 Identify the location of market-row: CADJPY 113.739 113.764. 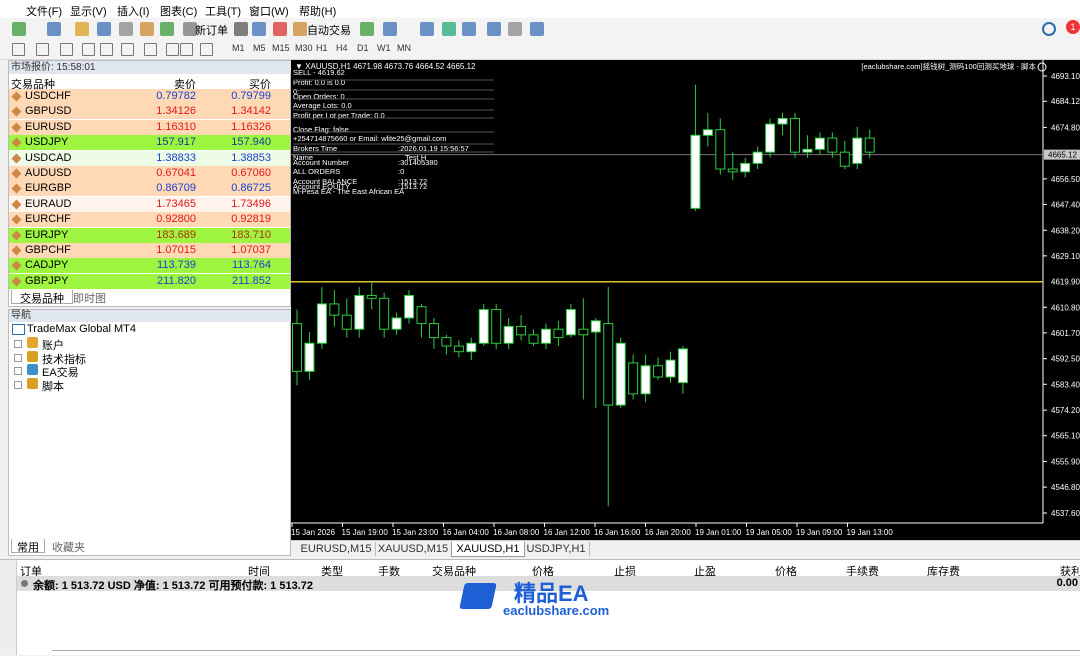
(149, 266).